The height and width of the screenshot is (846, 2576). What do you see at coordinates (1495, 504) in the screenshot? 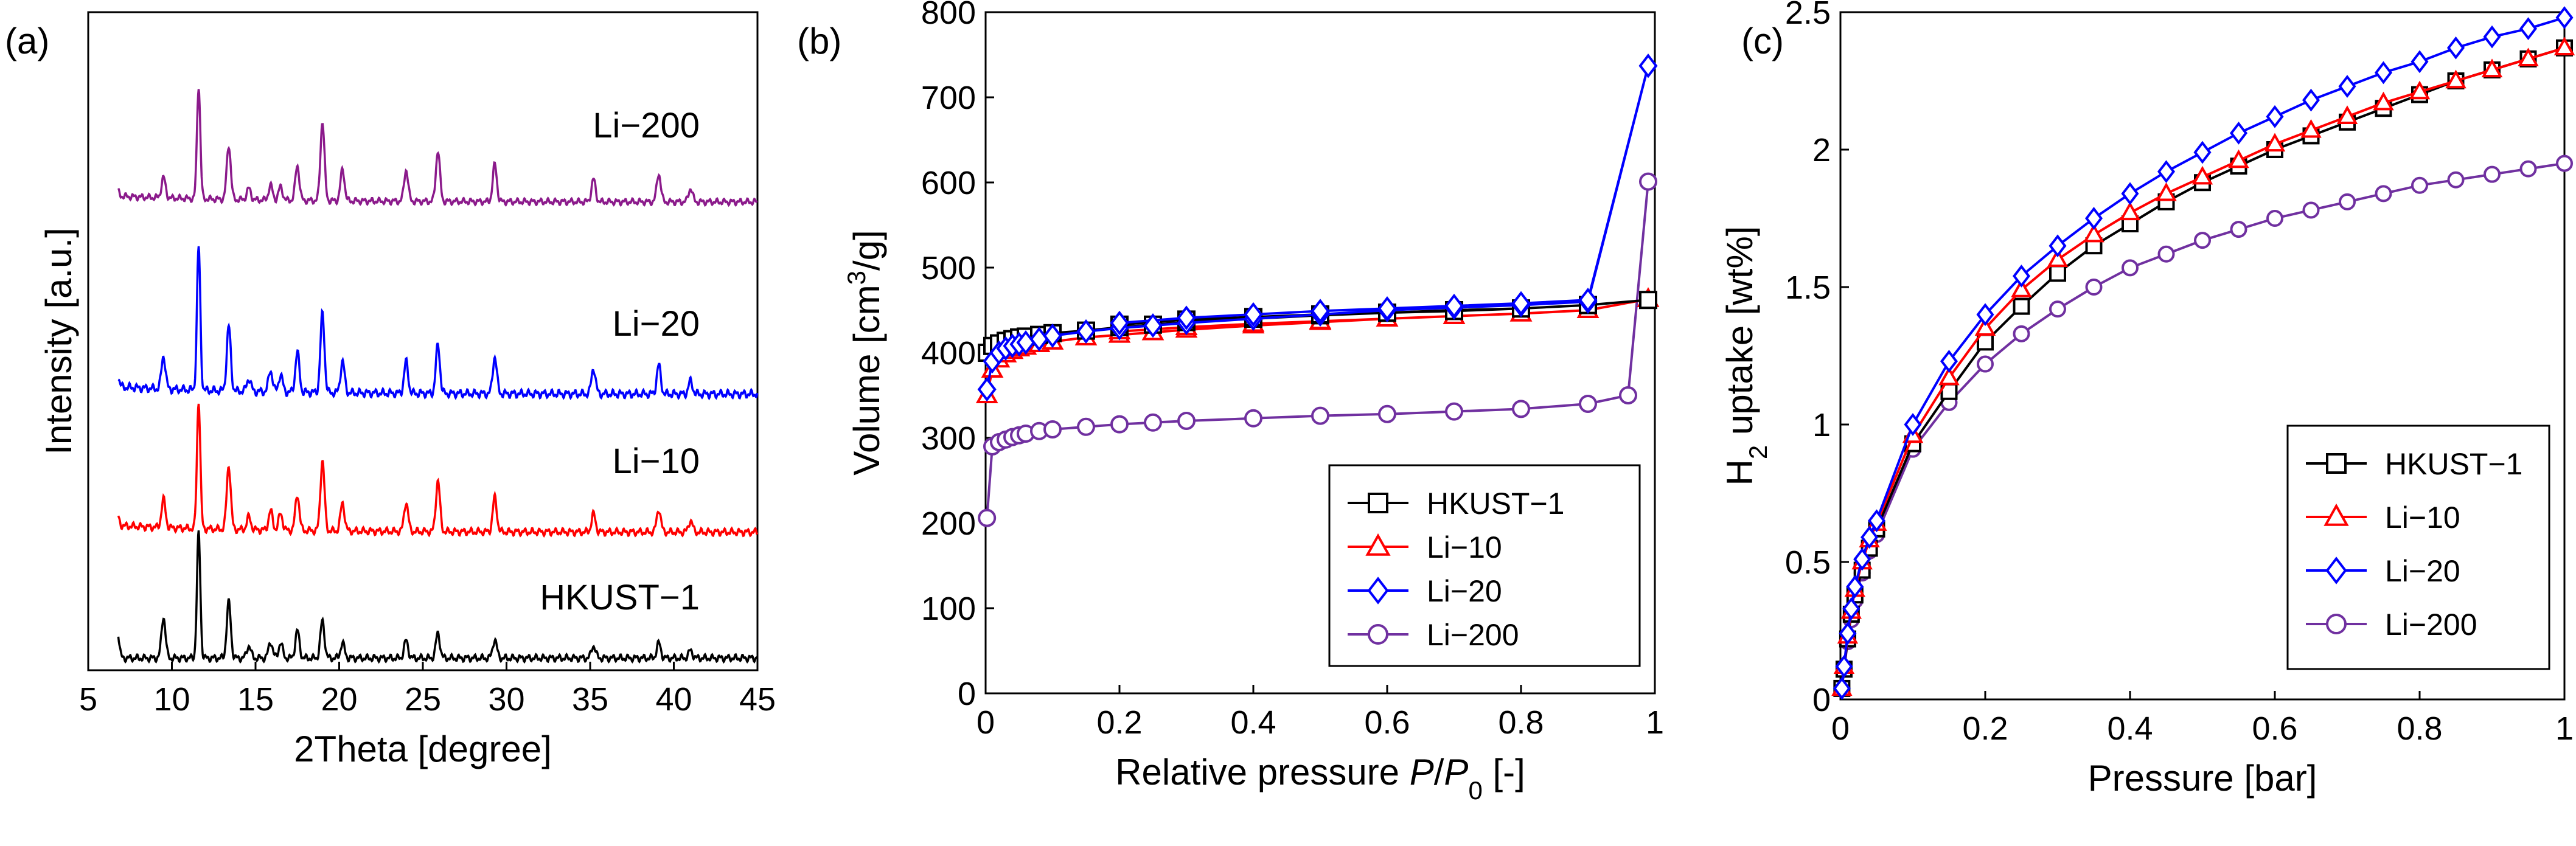
I see `isotherm-legend-label-hkust-1: HKUST−1` at bounding box center [1495, 504].